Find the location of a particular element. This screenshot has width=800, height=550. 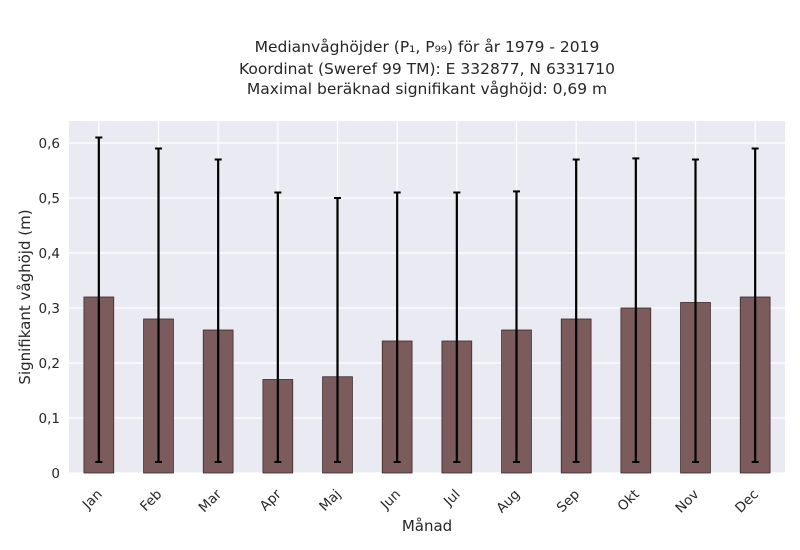

y-tick-label: 0,3 is located at coordinates (49, 309).